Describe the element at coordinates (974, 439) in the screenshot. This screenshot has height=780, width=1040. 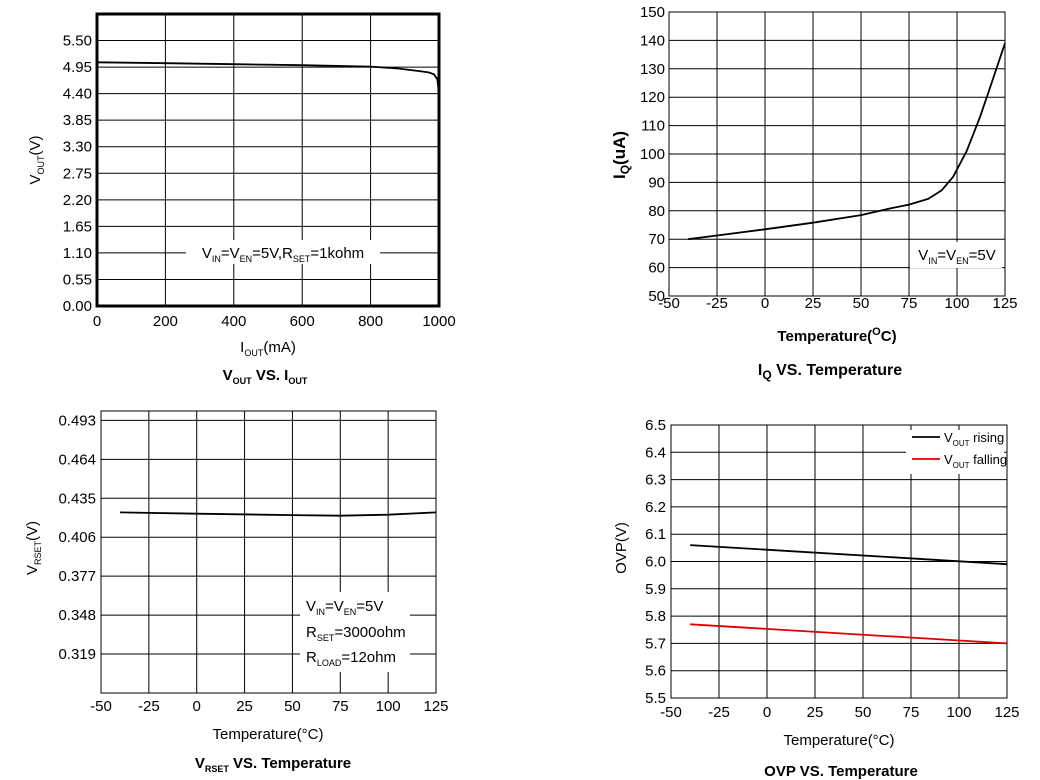
I see `legend-label: VOUT rising` at that location.